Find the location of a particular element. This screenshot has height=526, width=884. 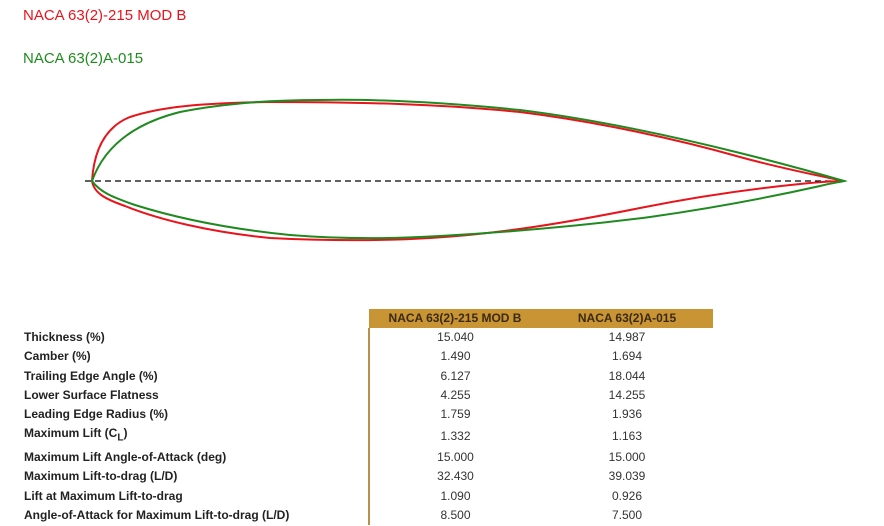

header-naca-63-2-215-mod-b: NACA 63(2)-215 MOD B is located at coordinates (455, 318).